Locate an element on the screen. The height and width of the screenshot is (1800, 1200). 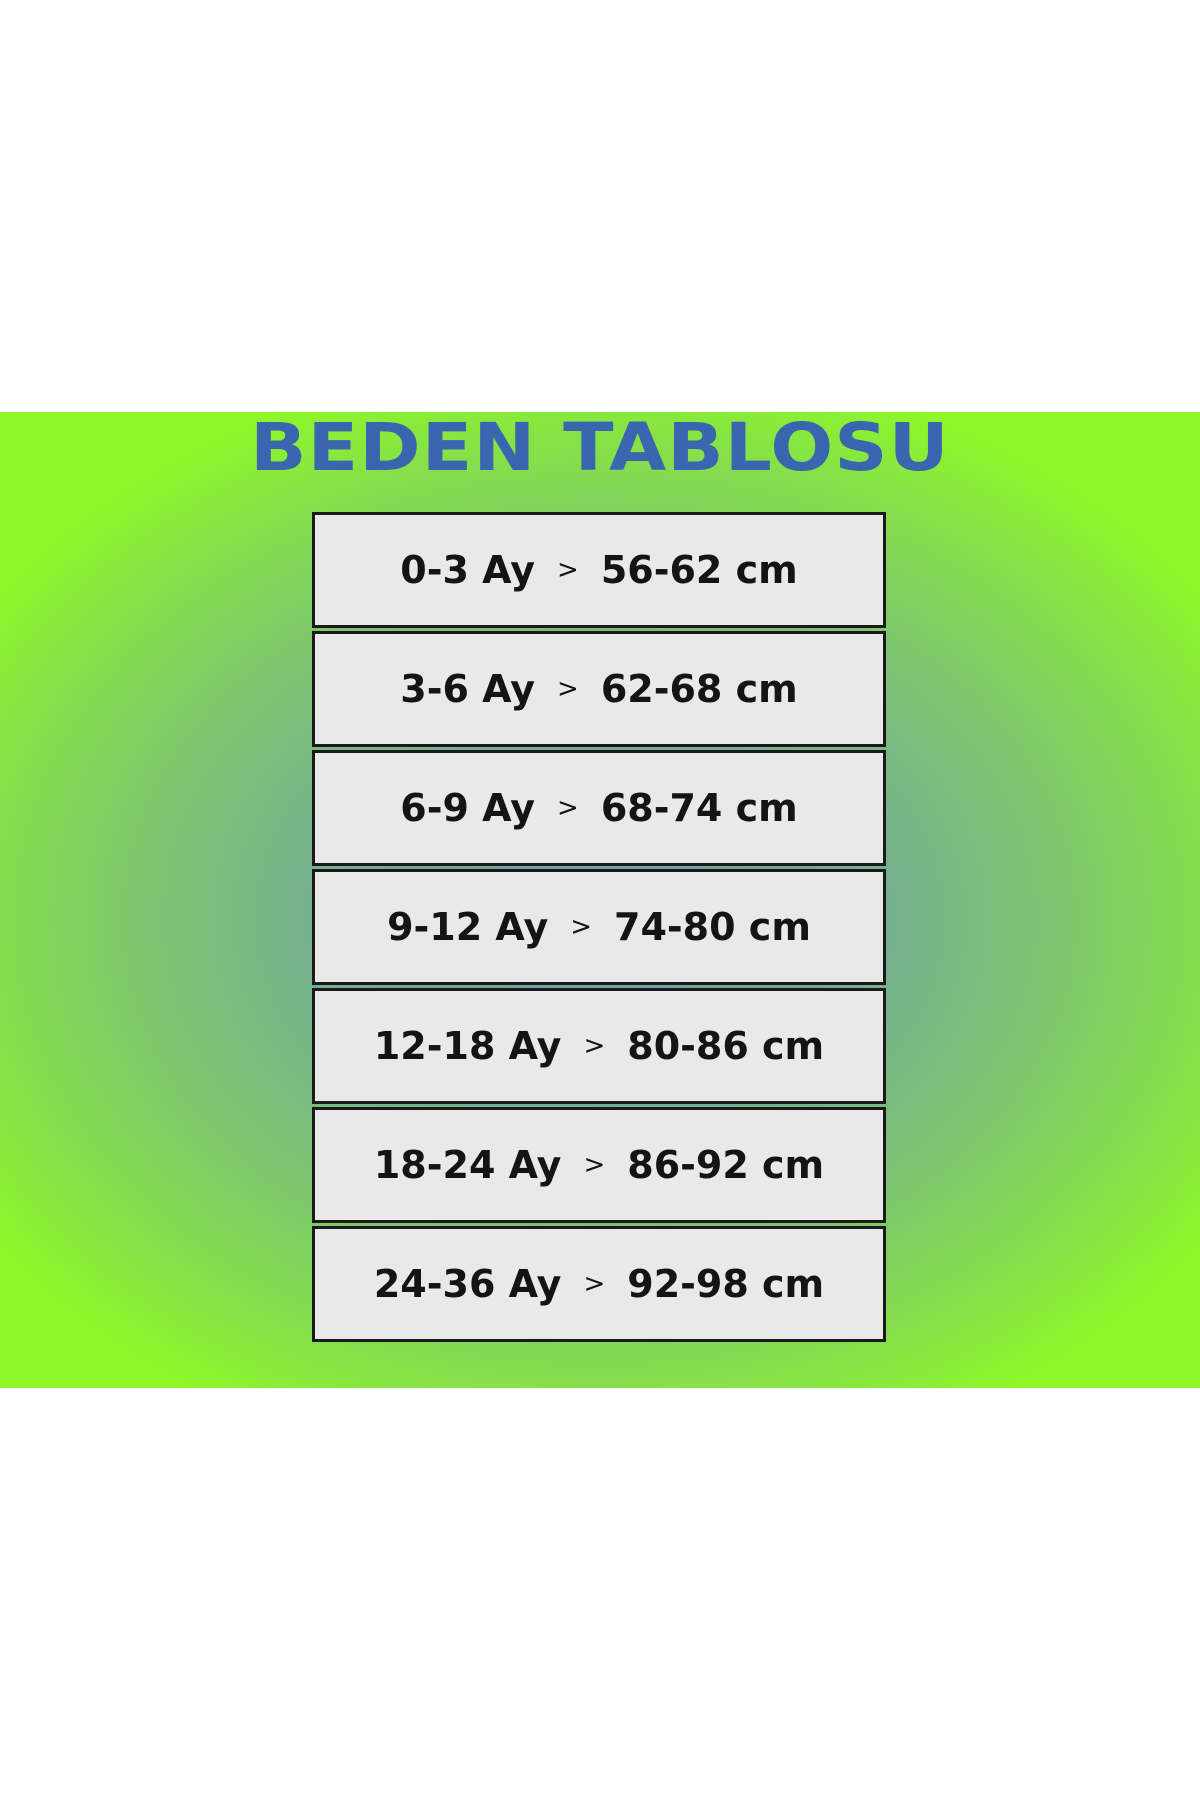
size-row: 12-18 Ay >80-86 cm is located at coordinates (599, 1046).